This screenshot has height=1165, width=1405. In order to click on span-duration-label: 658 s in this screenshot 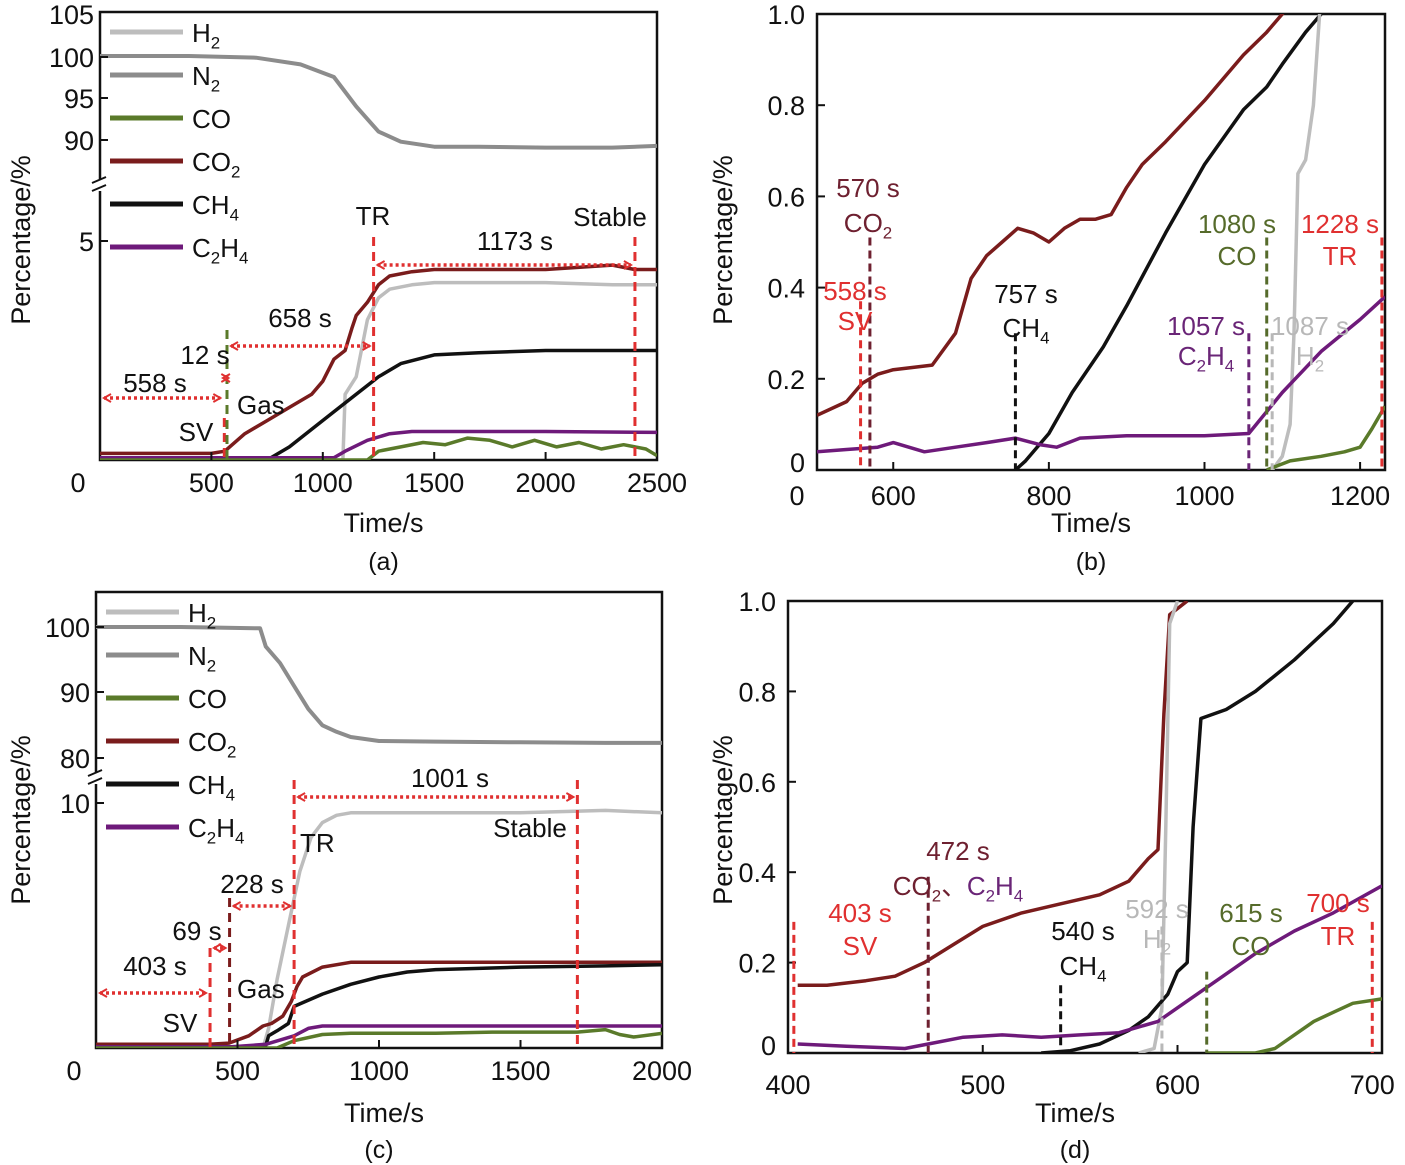, I will do `click(300, 318)`.